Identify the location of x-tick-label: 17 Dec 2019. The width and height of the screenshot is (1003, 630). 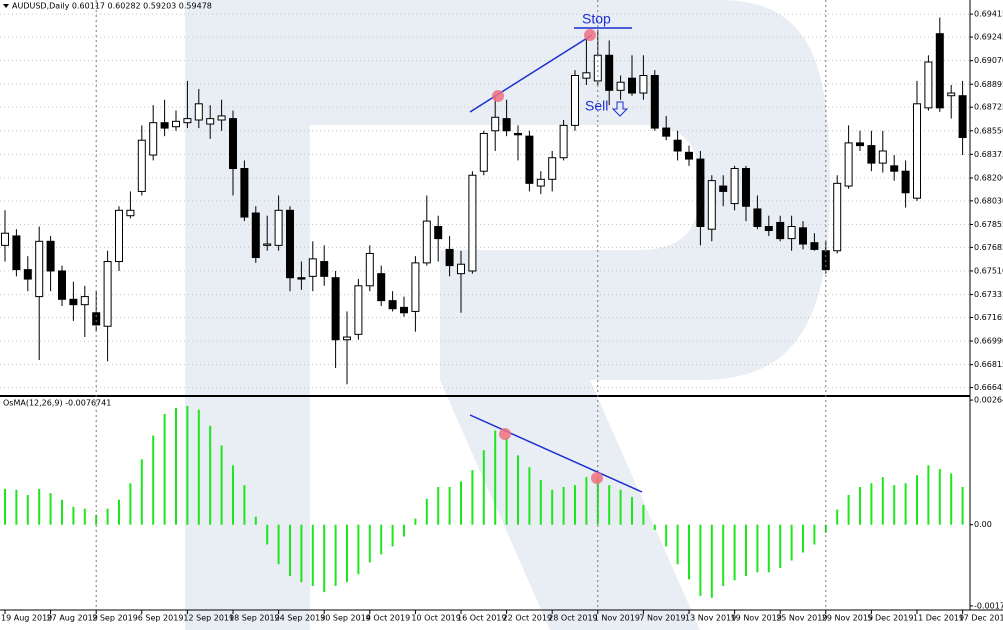
(981, 618).